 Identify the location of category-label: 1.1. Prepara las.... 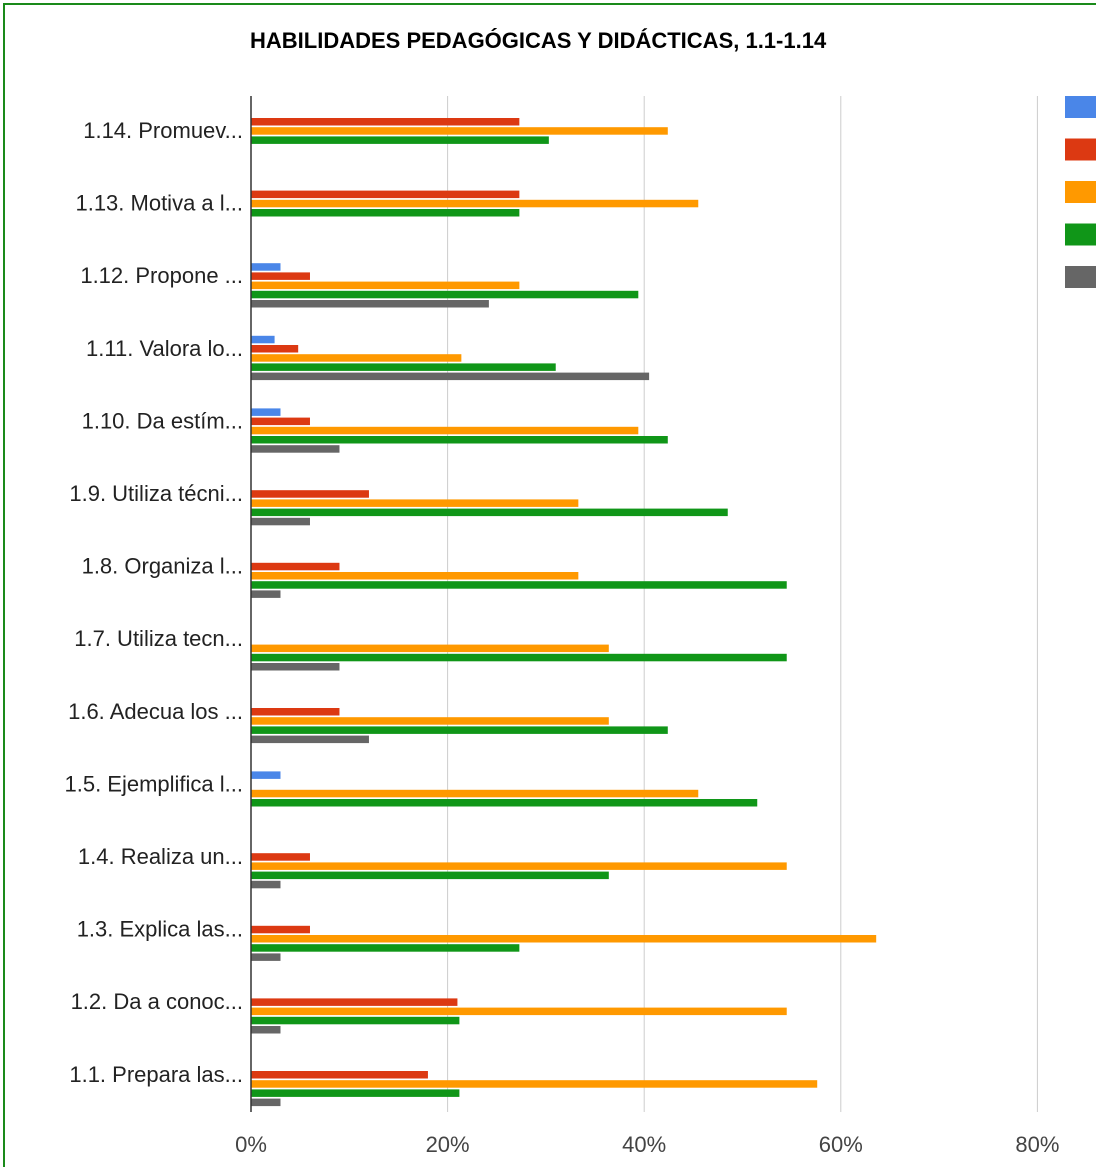
(156, 1074).